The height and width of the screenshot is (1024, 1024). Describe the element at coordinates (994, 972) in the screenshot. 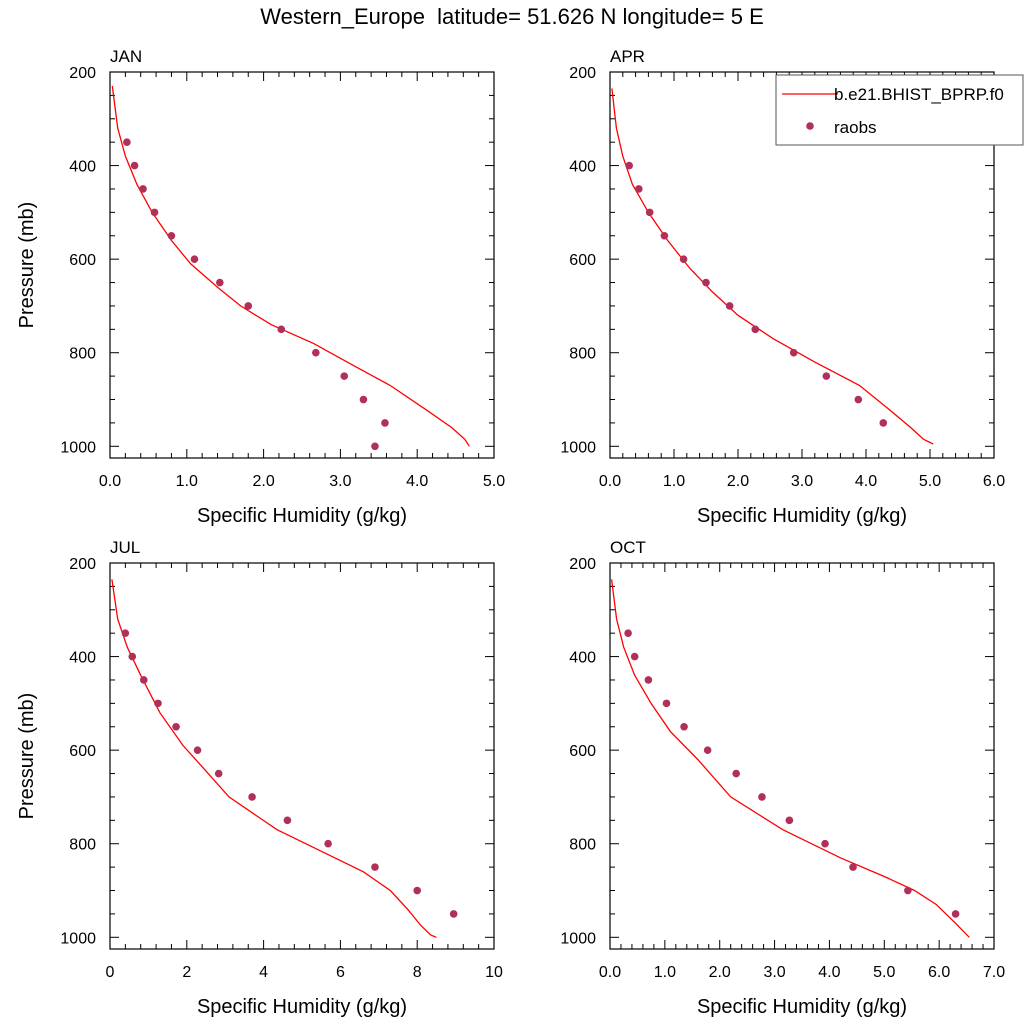

I see `x-tick-label: 7.0` at that location.